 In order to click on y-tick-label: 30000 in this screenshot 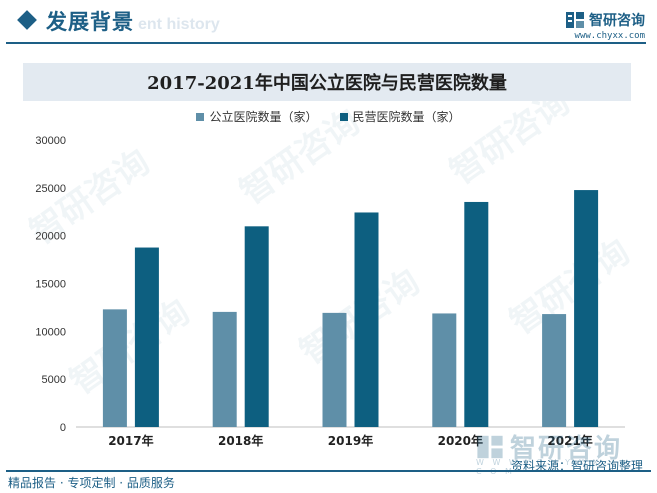, I will do `click(50, 141)`.